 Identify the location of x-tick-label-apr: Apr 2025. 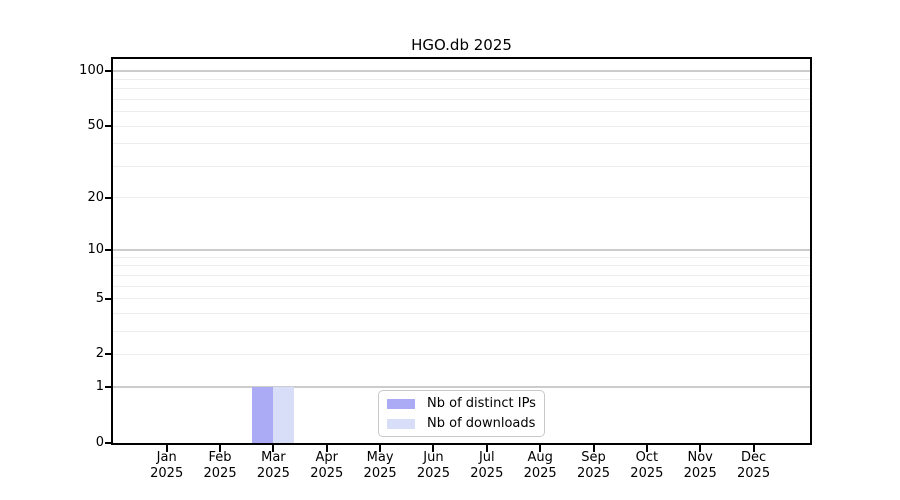
(327, 465).